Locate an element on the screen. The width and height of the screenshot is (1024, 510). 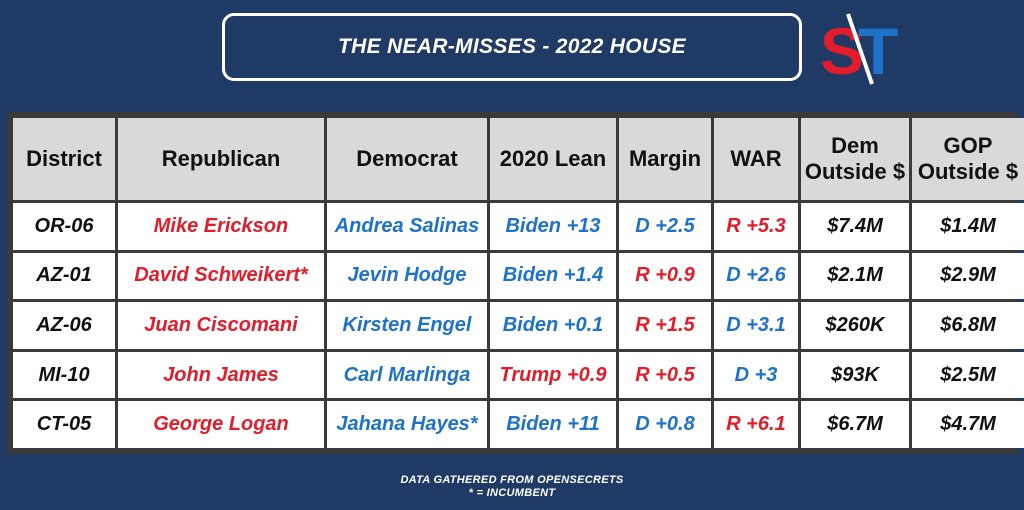
column-header: 2020 Lean is located at coordinates (553, 159).